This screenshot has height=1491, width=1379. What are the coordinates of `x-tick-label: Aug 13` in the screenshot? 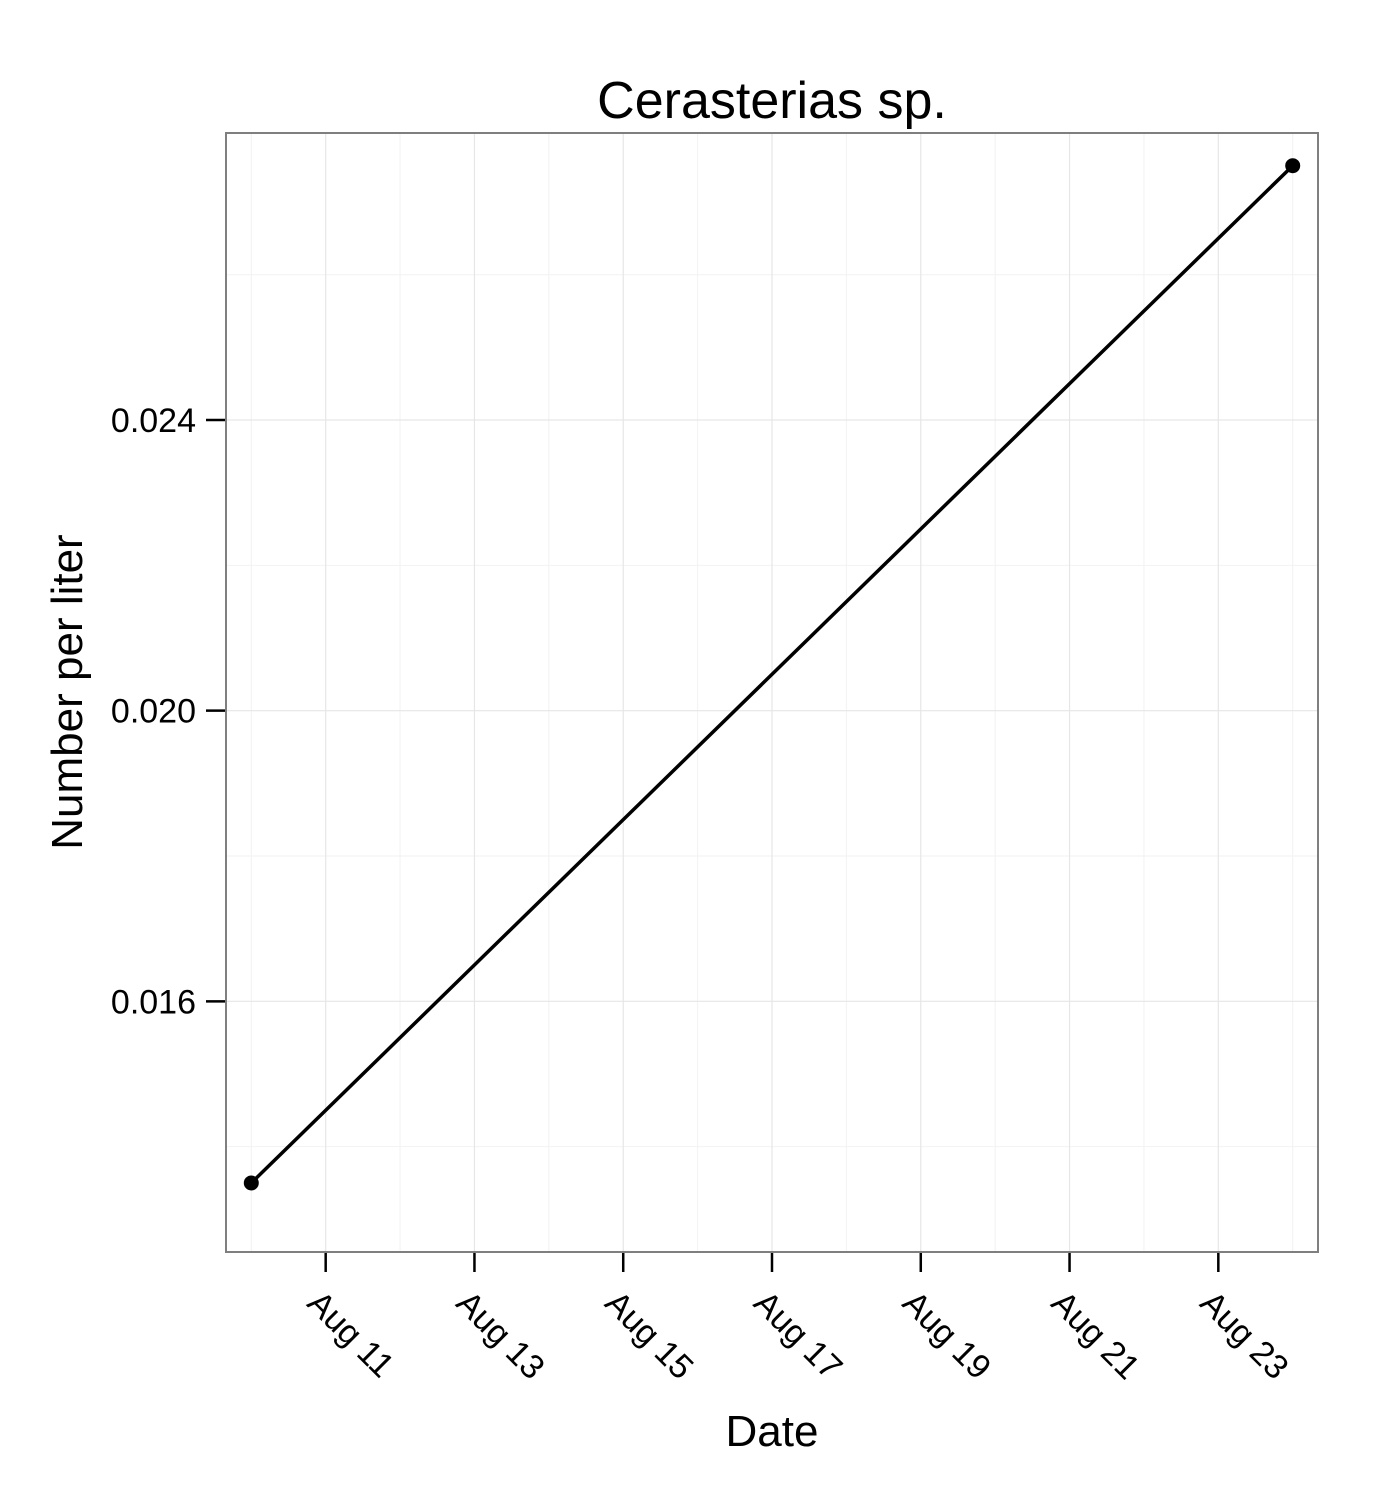 It's located at (500, 1335).